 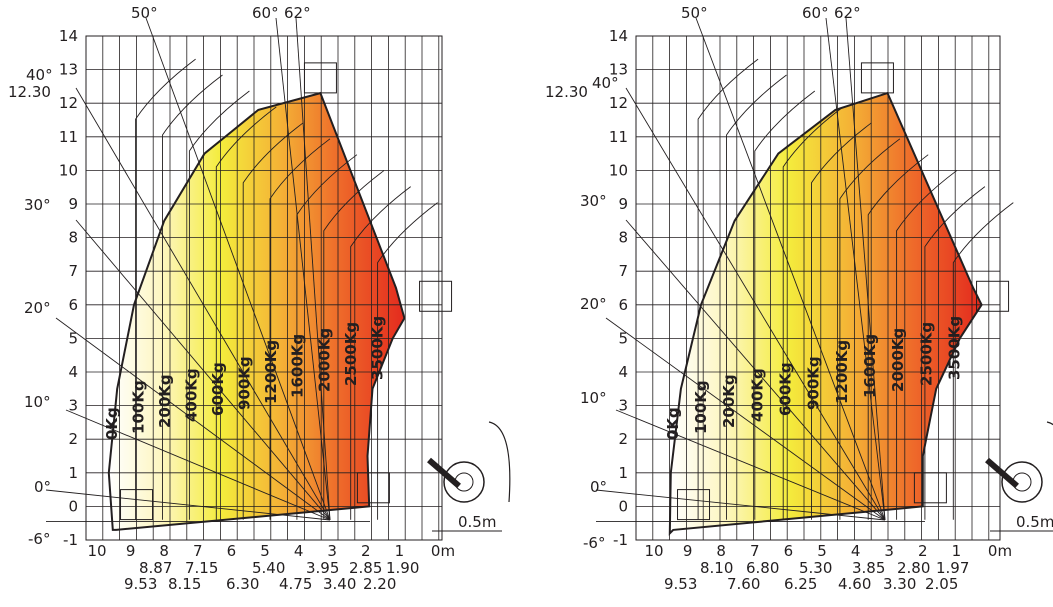 What do you see at coordinates (623, 338) in the screenshot?
I see `y-tick-label: 5` at bounding box center [623, 338].